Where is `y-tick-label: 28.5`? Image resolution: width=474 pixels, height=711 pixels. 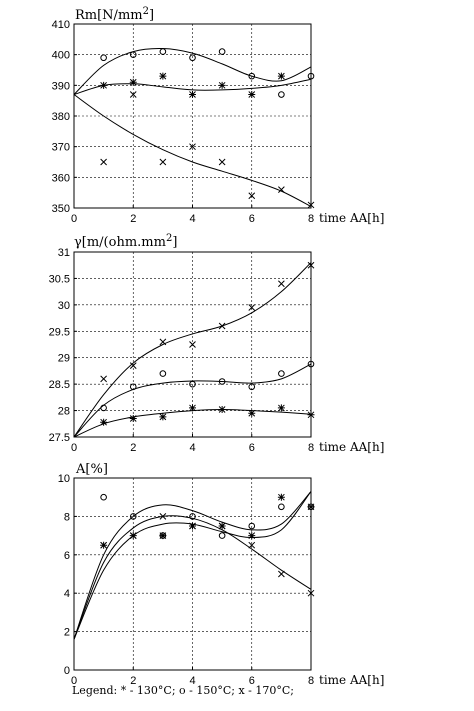
y-tick-label: 28.5 is located at coordinates (59, 385).